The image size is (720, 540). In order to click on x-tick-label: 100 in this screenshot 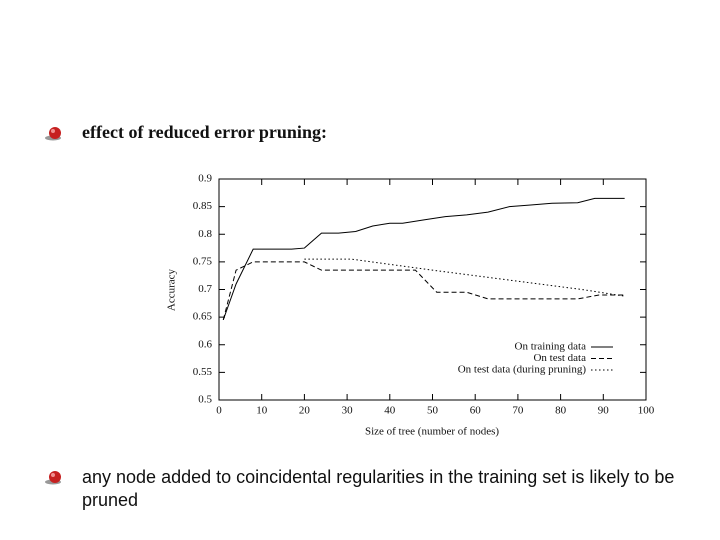, I will do `click(646, 411)`.